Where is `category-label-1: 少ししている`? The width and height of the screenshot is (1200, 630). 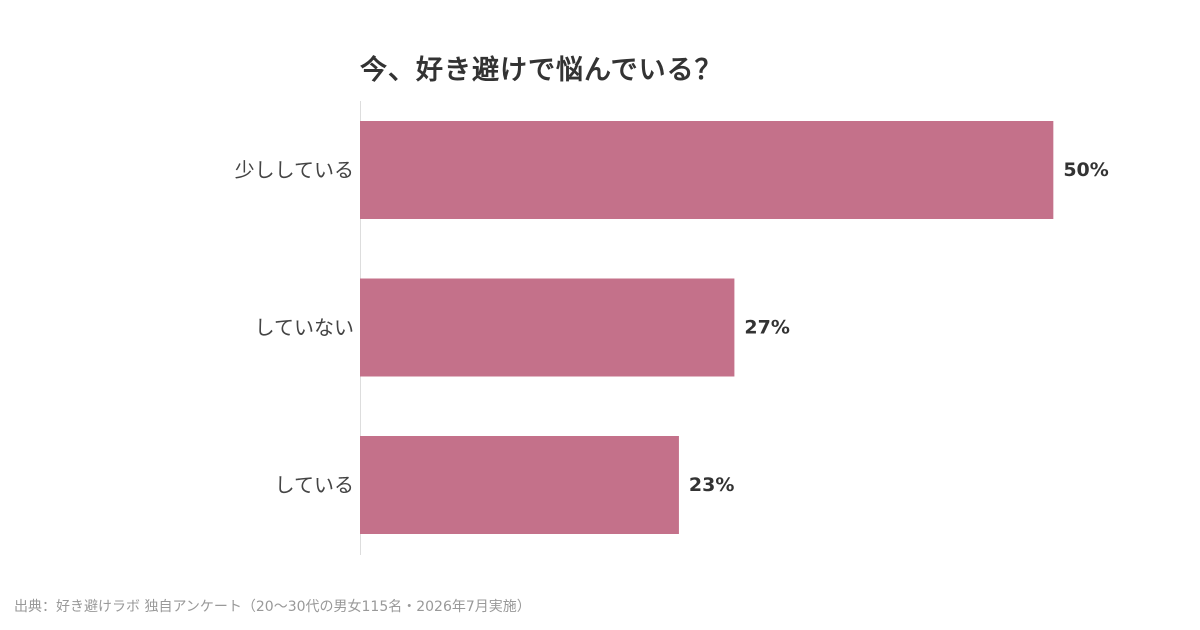 category-label-1: 少ししている is located at coordinates (294, 170).